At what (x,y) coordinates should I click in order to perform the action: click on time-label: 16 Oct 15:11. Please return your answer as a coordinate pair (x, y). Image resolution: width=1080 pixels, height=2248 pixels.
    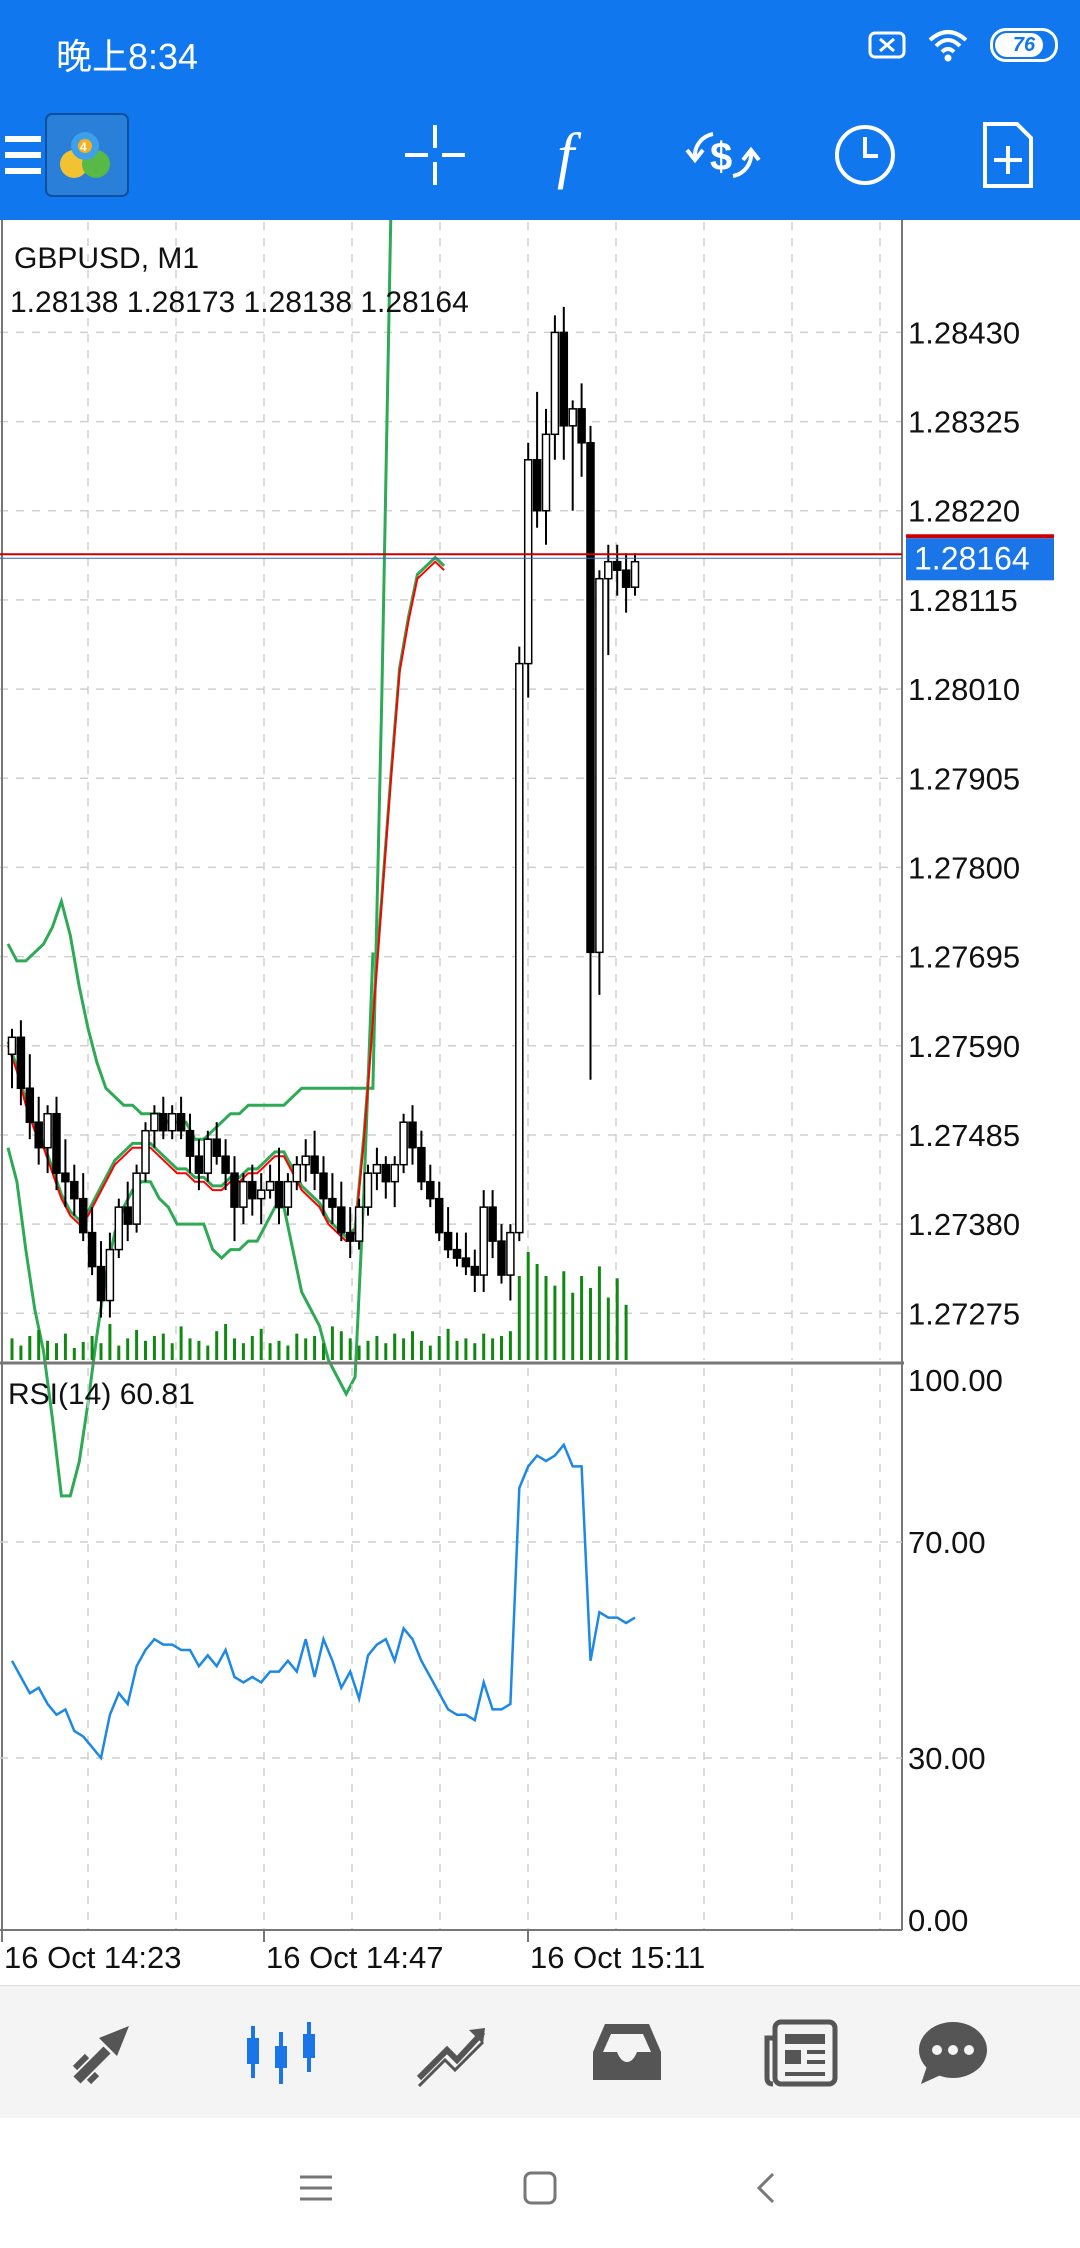
    Looking at the image, I should click on (617, 1957).